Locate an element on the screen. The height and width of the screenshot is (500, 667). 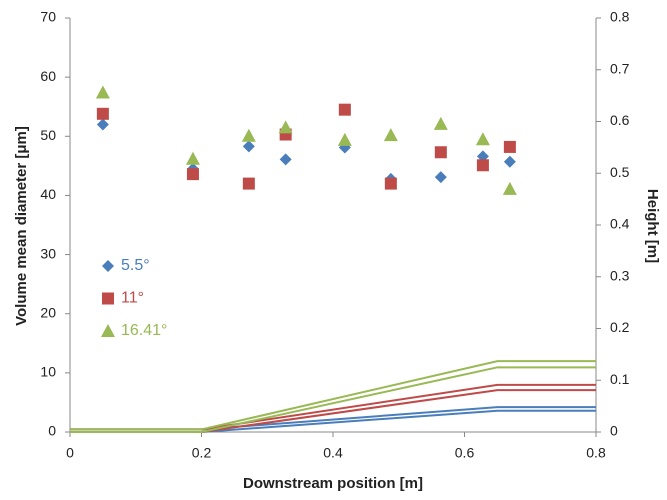
y-tick-label: 50 is located at coordinates (48, 135).